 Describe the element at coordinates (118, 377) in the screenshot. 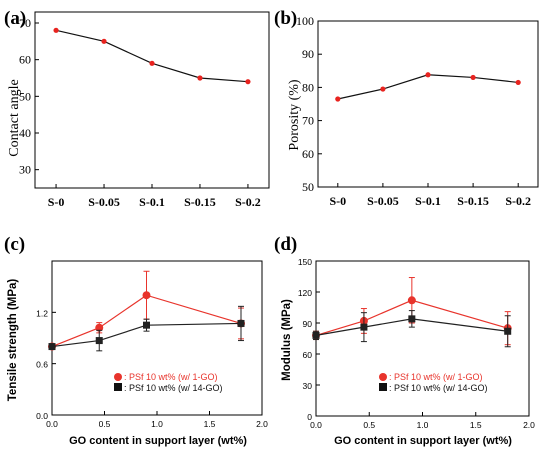

I see `legend-marker-c-1go` at that location.